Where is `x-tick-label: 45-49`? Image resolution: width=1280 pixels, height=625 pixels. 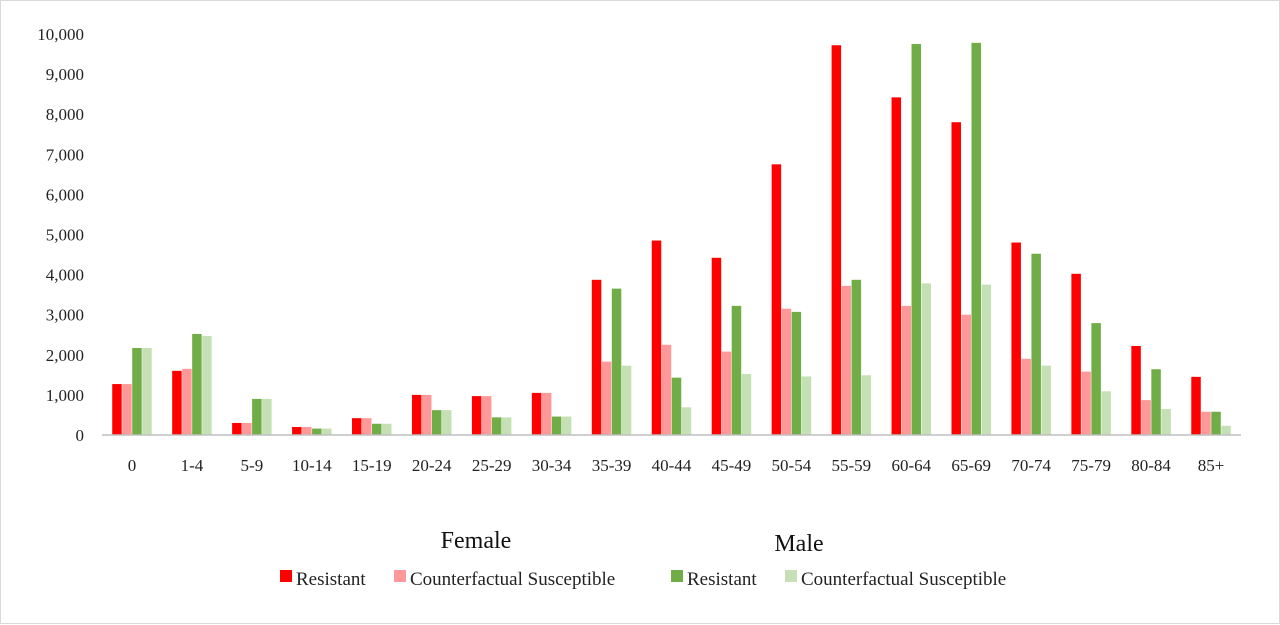
x-tick-label: 45-49 is located at coordinates (732, 465).